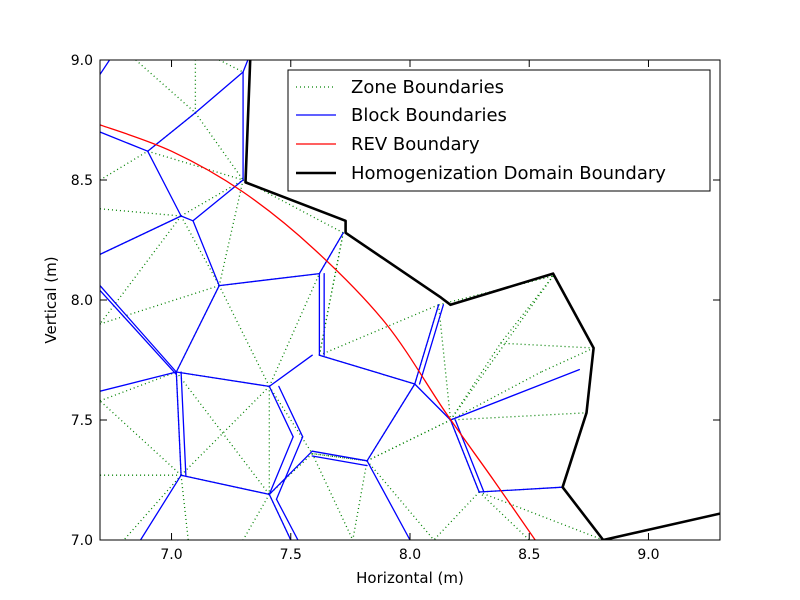  I want to click on legend-label-block: Block Boundaries, so click(429, 115).